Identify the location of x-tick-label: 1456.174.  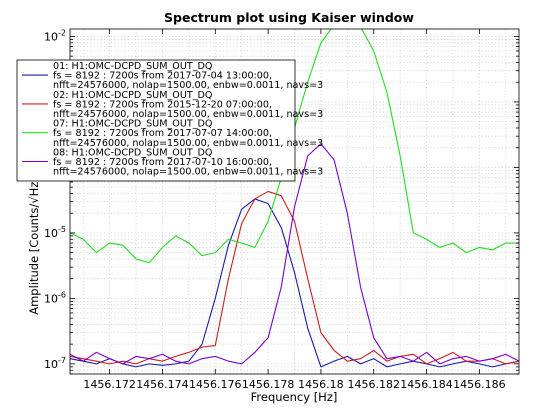
(162, 384).